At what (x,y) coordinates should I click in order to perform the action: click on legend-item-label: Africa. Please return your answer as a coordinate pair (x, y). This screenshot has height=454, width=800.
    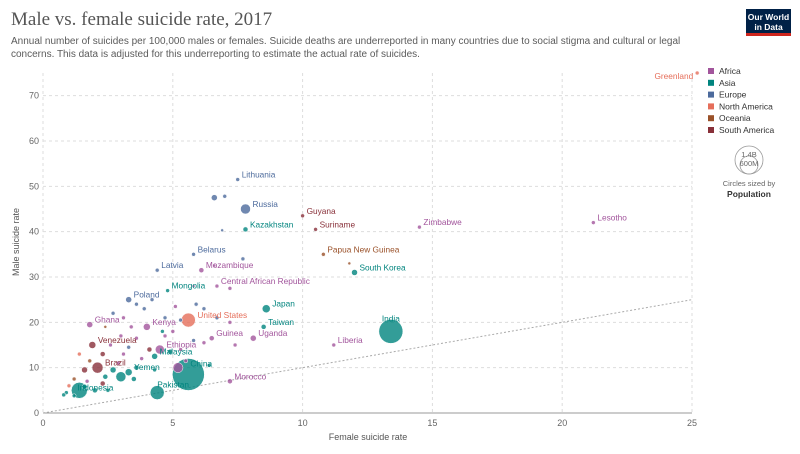
    Looking at the image, I should click on (730, 71).